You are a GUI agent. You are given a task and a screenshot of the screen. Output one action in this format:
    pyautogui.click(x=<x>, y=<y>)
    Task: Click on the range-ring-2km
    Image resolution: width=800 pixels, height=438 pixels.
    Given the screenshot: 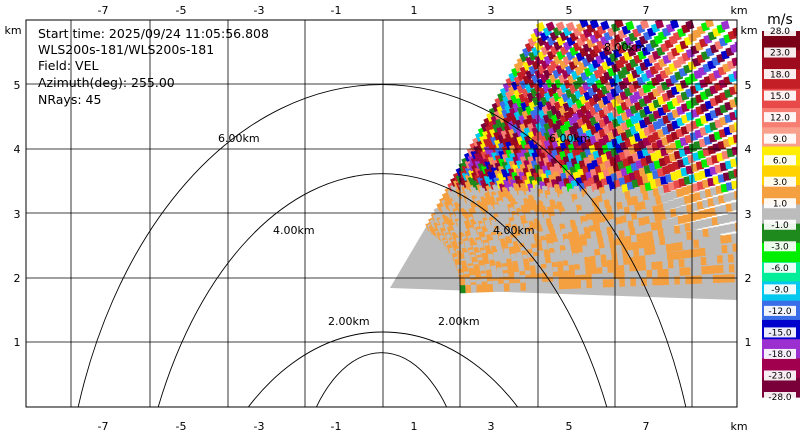 What is the action you would take?
    pyautogui.click(x=381, y=379)
    